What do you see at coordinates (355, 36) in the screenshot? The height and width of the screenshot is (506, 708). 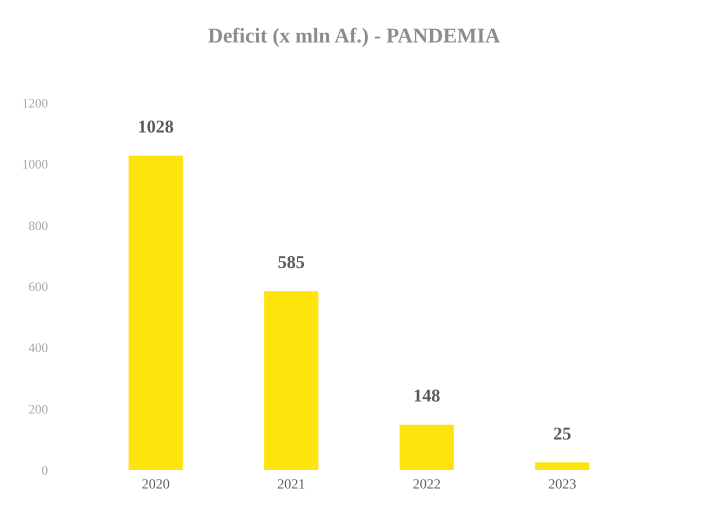 I see `chart-title: Deficit (x mln Af.) - PANDEMIA` at bounding box center [355, 36].